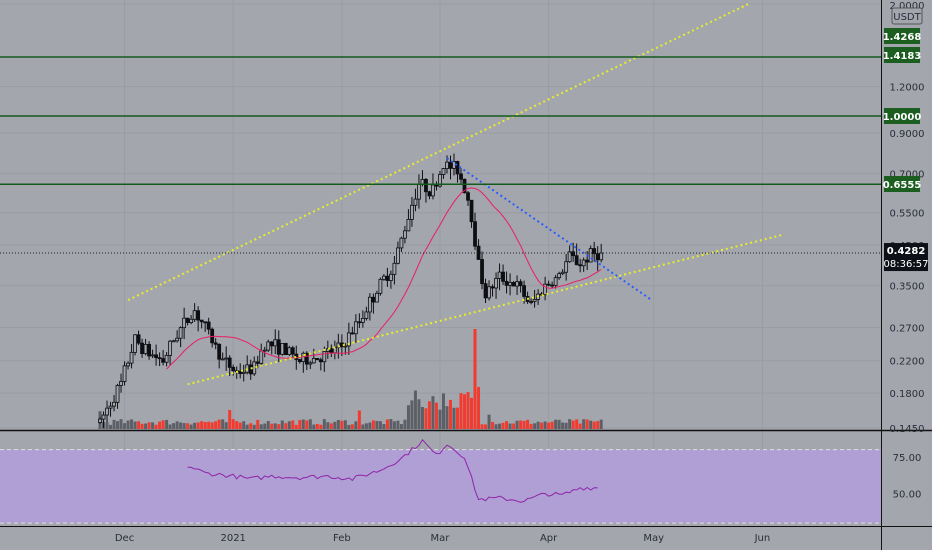 The height and width of the screenshot is (550, 932). I want to click on time-tick-label: 2021, so click(232, 538).